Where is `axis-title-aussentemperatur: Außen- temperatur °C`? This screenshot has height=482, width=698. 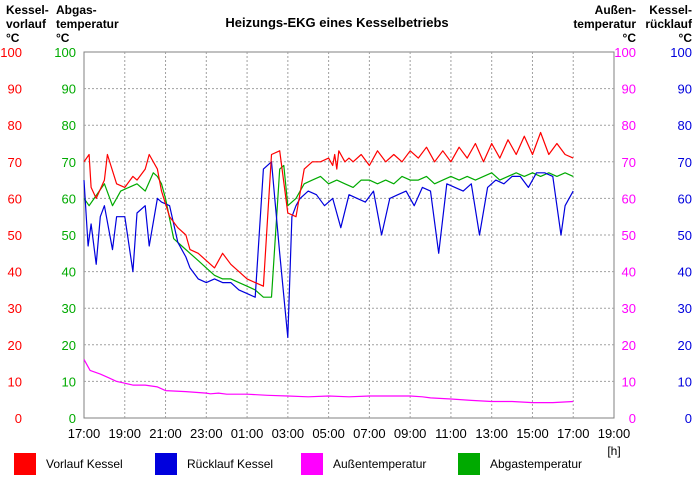 axis-title-aussentemperatur: Außen- temperatur °C is located at coordinates (604, 24).